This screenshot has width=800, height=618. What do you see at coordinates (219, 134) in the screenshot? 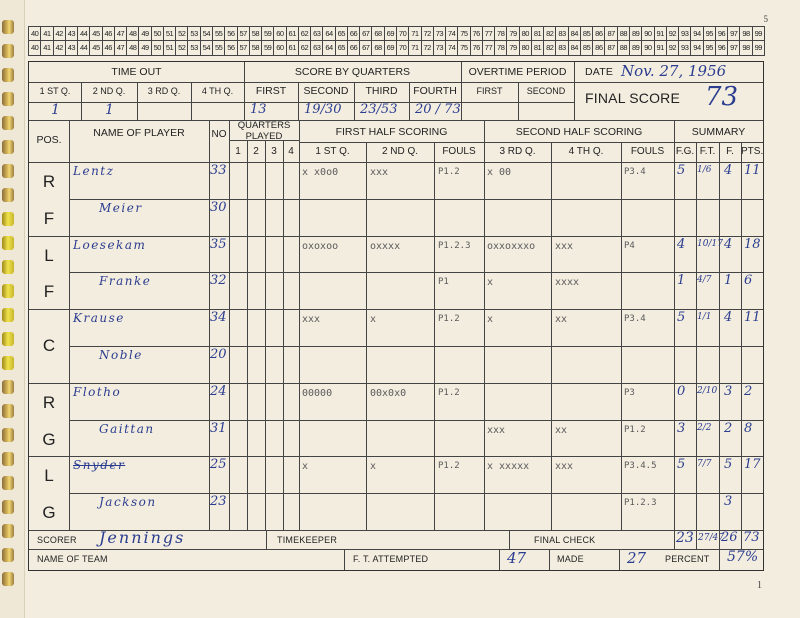
I see `number-heading: NO` at bounding box center [219, 134].